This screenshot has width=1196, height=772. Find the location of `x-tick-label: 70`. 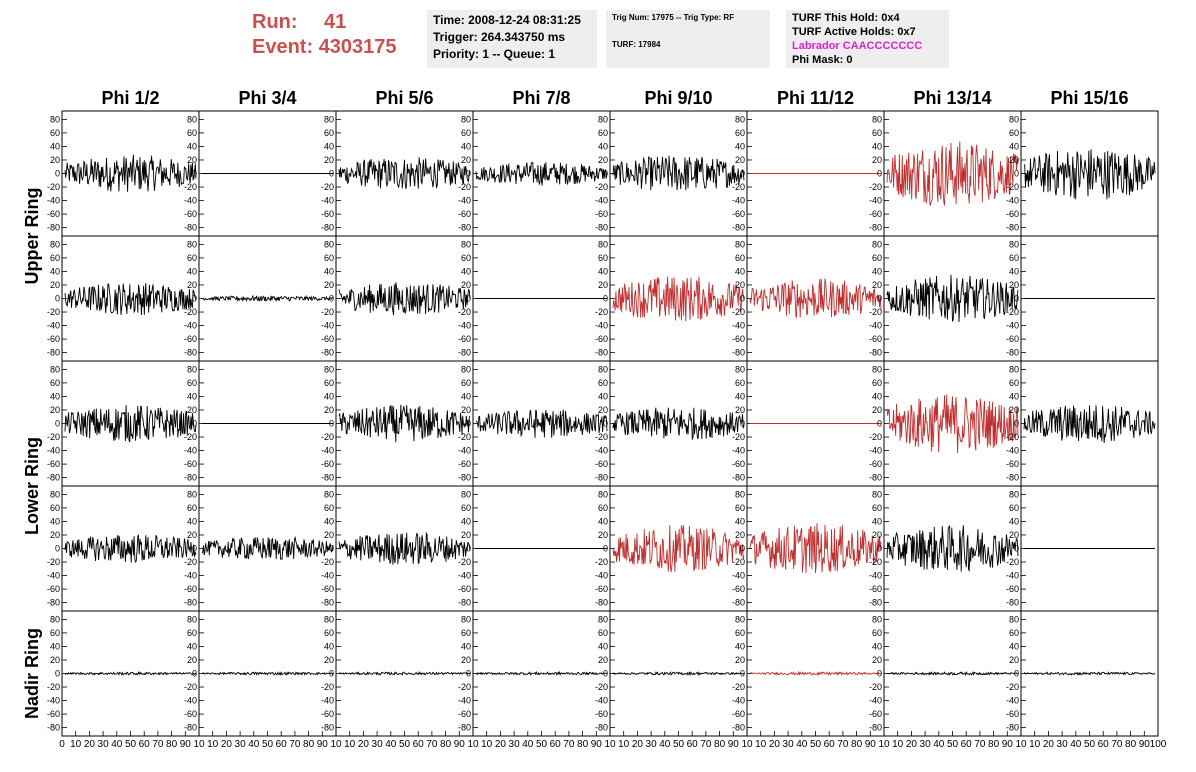

x-tick-label: 70 is located at coordinates (569, 744).